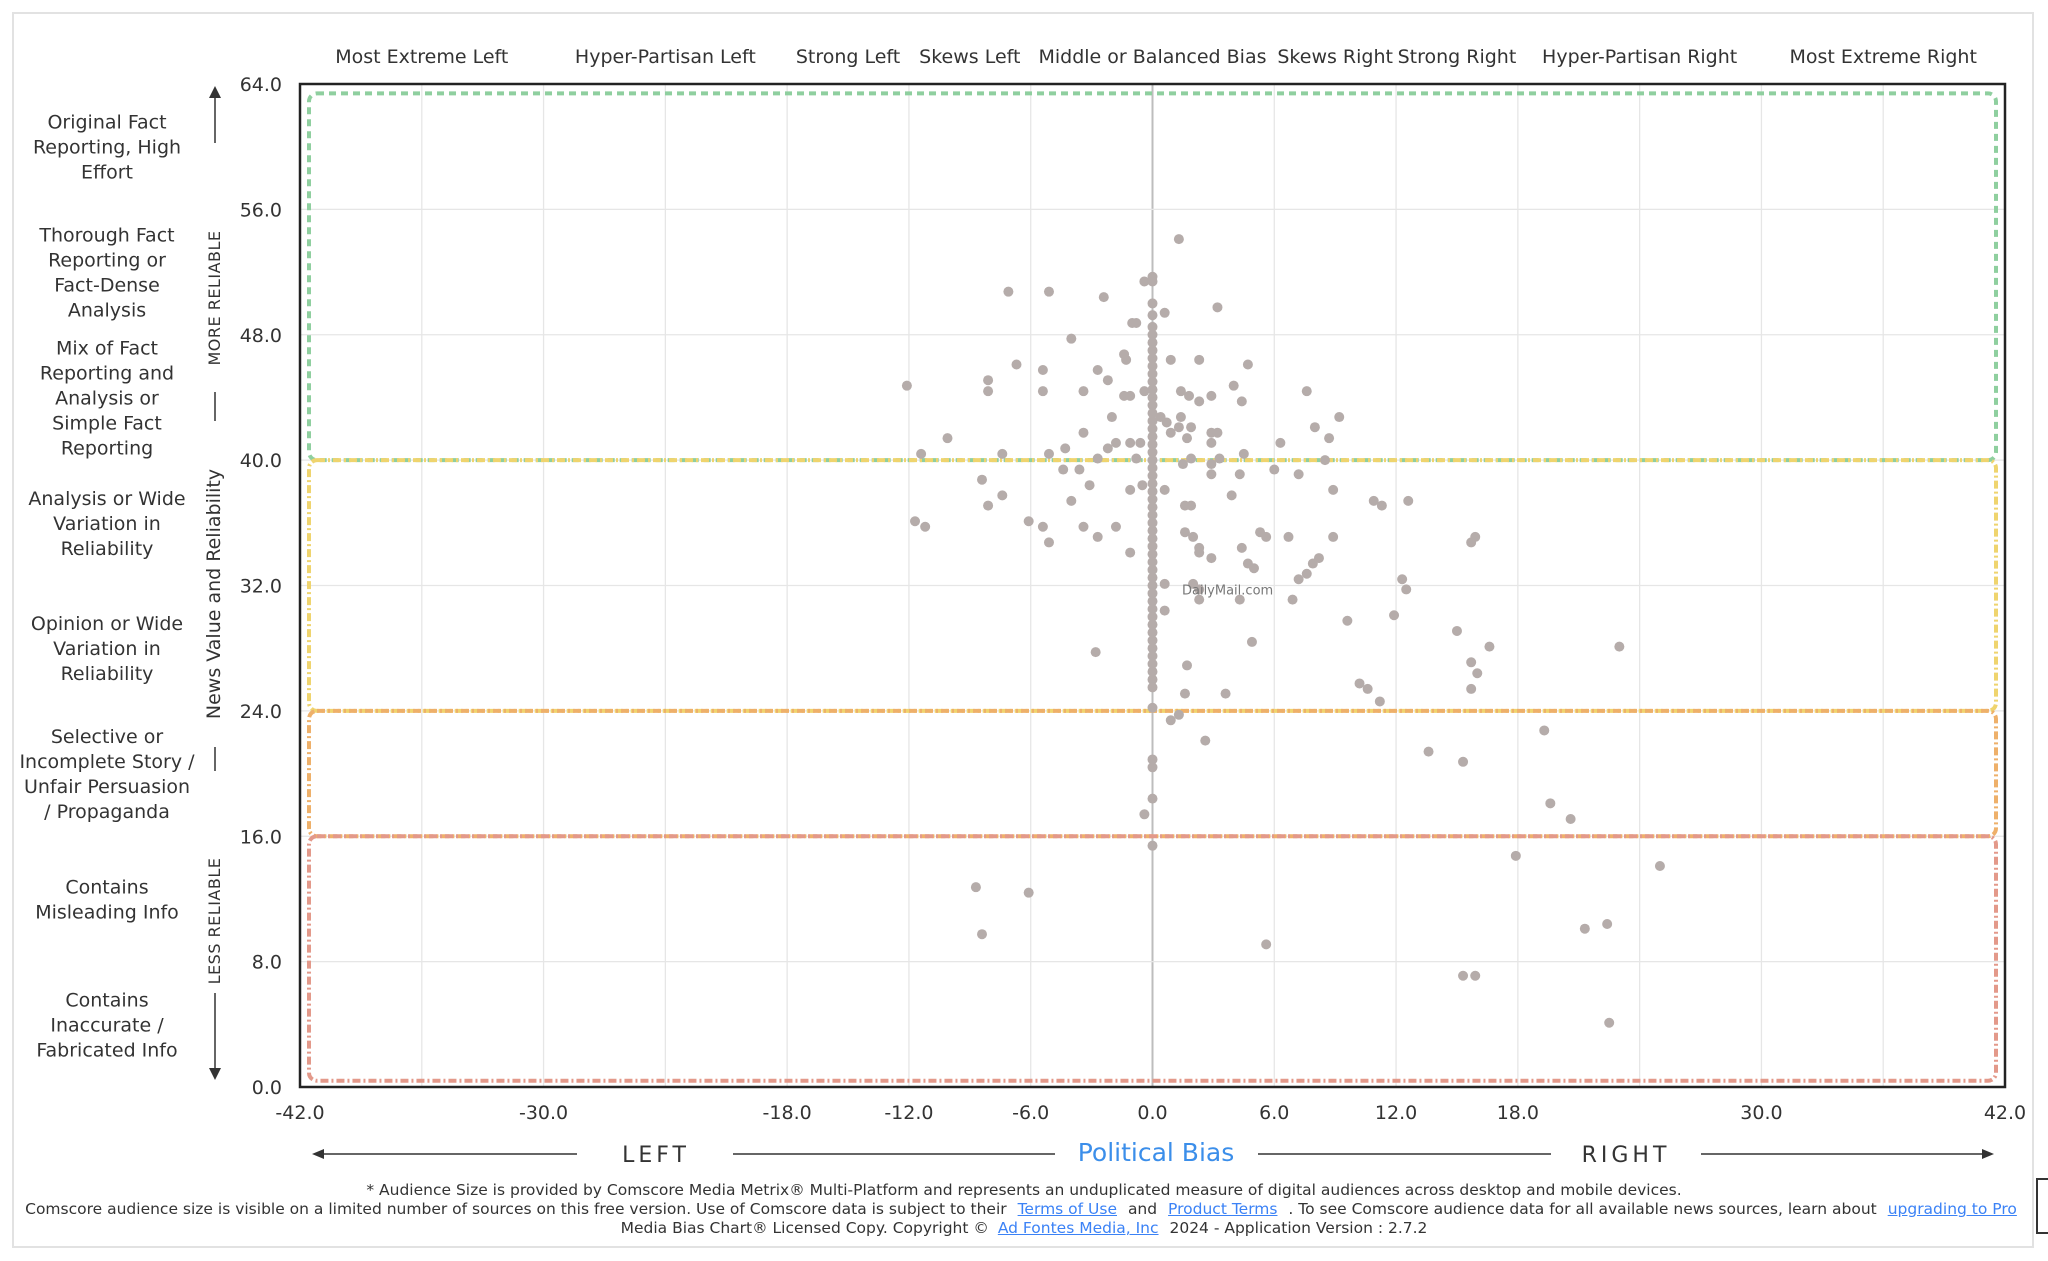 This screenshot has width=2048, height=1261. Describe the element at coordinates (1227, 590) in the screenshot. I see `source-logo-dailymail: DailyMail.com` at that location.